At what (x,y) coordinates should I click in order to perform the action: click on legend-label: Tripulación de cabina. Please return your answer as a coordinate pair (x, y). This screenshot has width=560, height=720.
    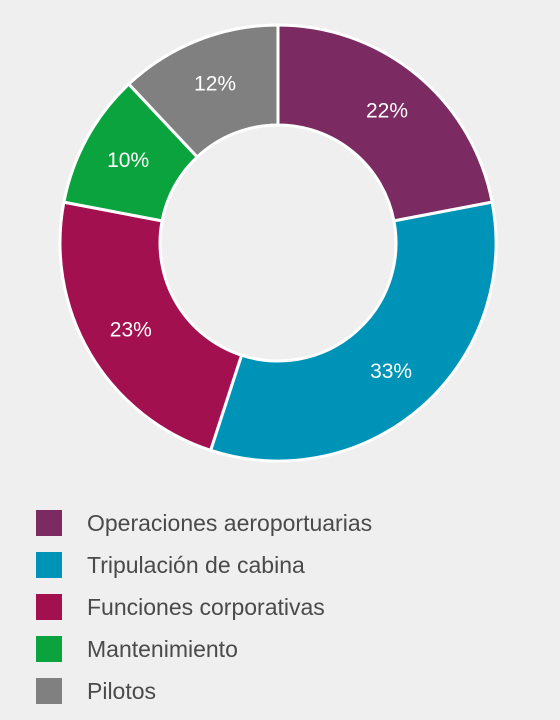
    Looking at the image, I should click on (196, 564).